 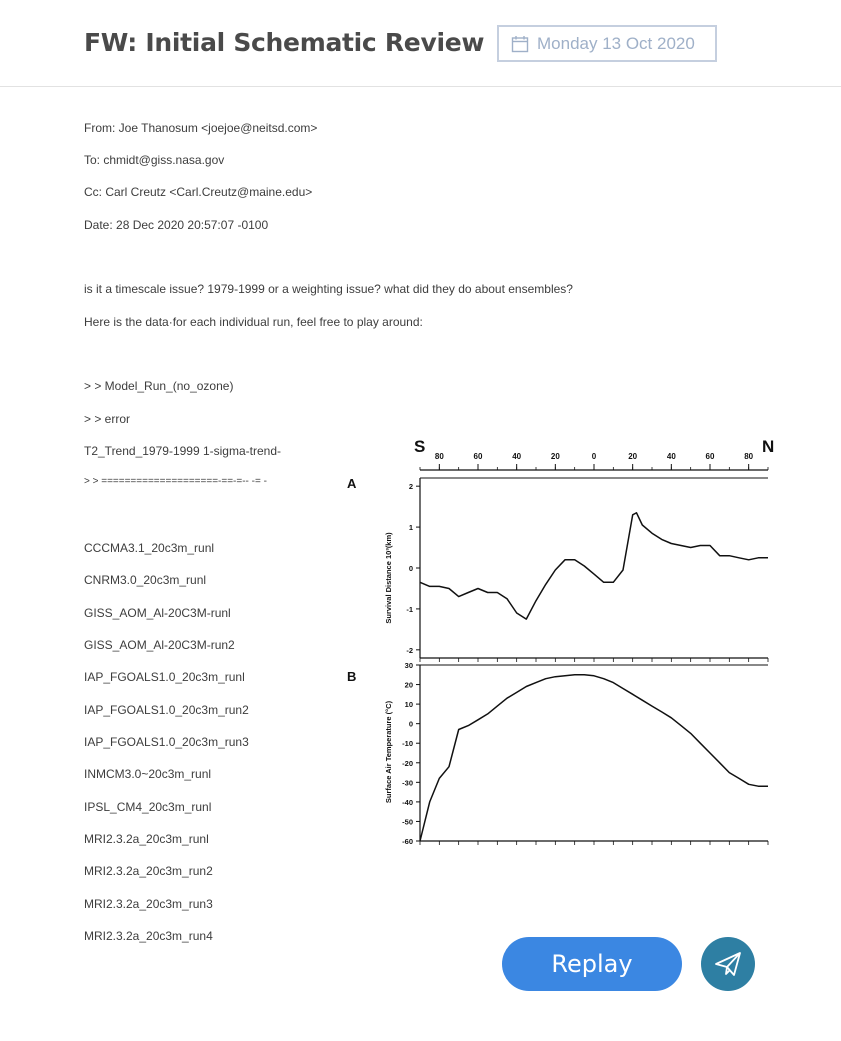 I want to click on date-field: Monday 13 Oct 2020, so click(x=607, y=43).